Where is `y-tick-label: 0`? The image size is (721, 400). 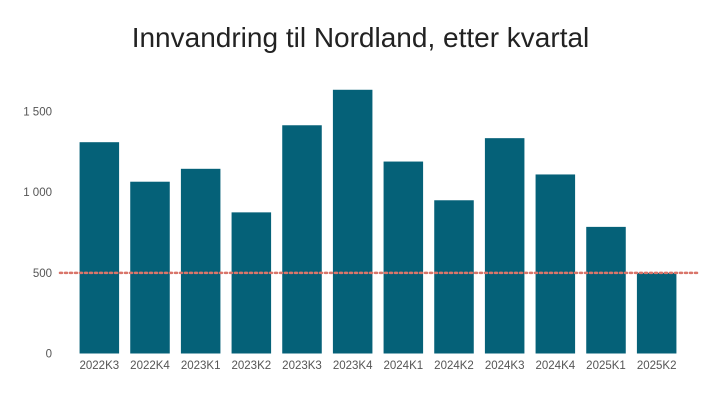 y-tick-label: 0 is located at coordinates (49, 355).